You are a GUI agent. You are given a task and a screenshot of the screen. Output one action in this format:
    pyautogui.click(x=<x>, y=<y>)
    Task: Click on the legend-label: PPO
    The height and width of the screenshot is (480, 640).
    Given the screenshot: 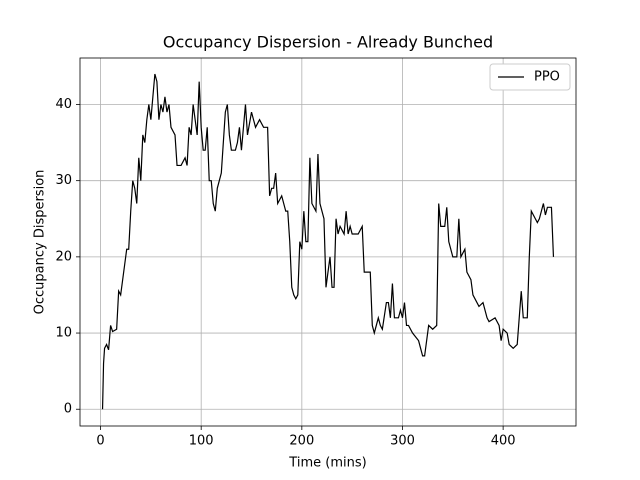 What is the action you would take?
    pyautogui.click(x=547, y=77)
    